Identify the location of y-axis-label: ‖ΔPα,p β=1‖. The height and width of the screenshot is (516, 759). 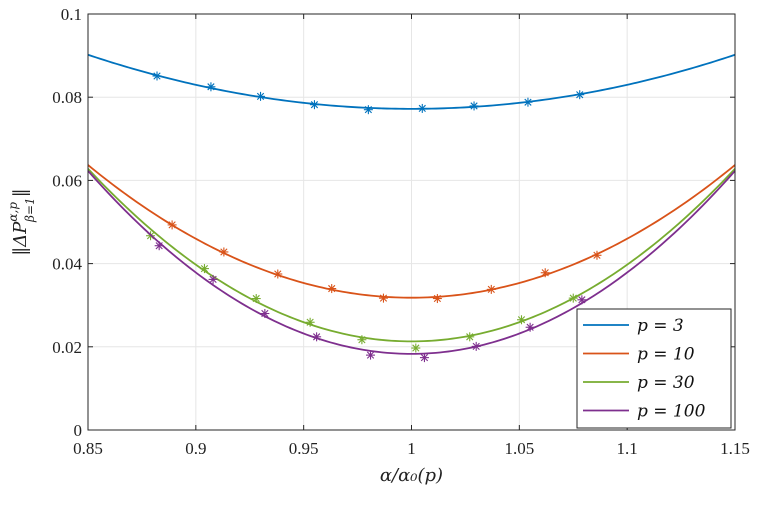
(21, 221).